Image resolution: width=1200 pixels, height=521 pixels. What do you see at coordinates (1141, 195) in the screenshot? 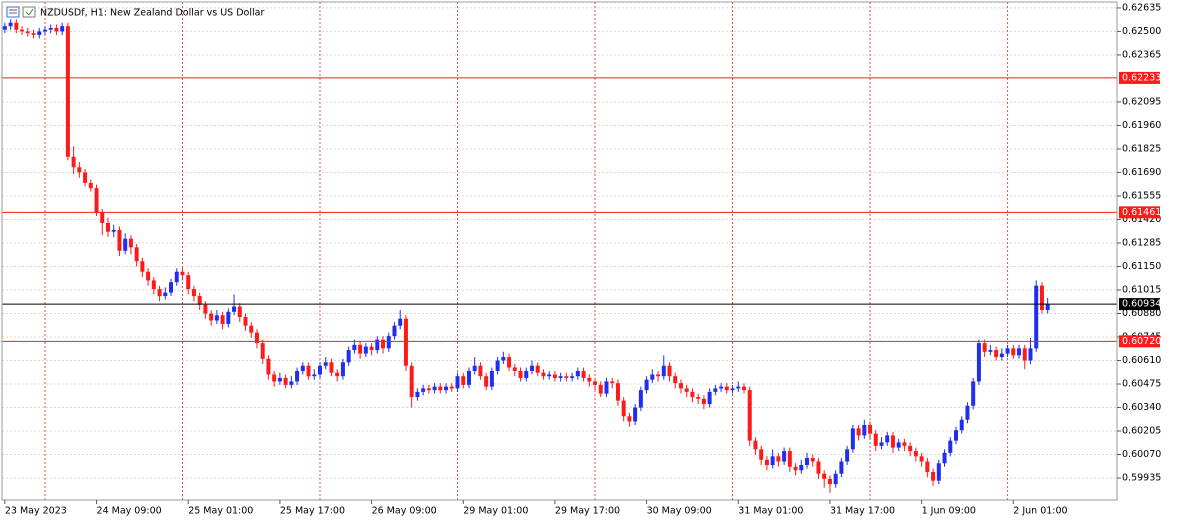
I see `y-tick-label: 0.61555` at bounding box center [1141, 195].